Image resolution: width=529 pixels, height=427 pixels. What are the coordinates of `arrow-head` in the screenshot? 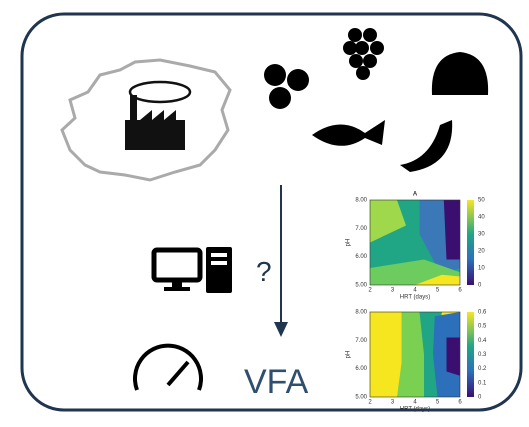 It's located at (281, 329).